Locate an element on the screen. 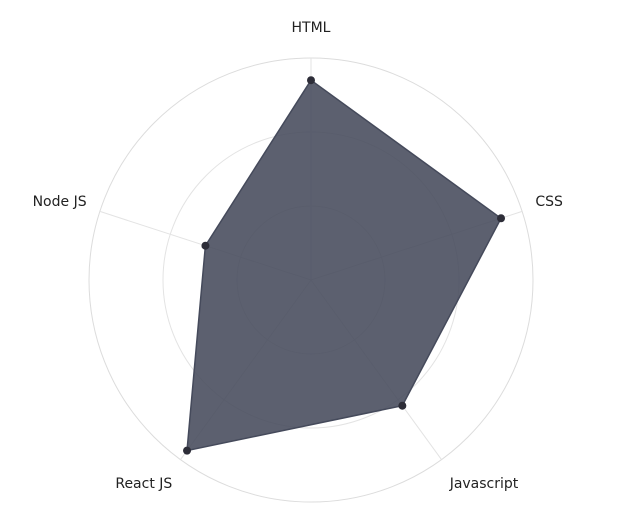  axis-label-javascript: Javascript is located at coordinates (484, 484).